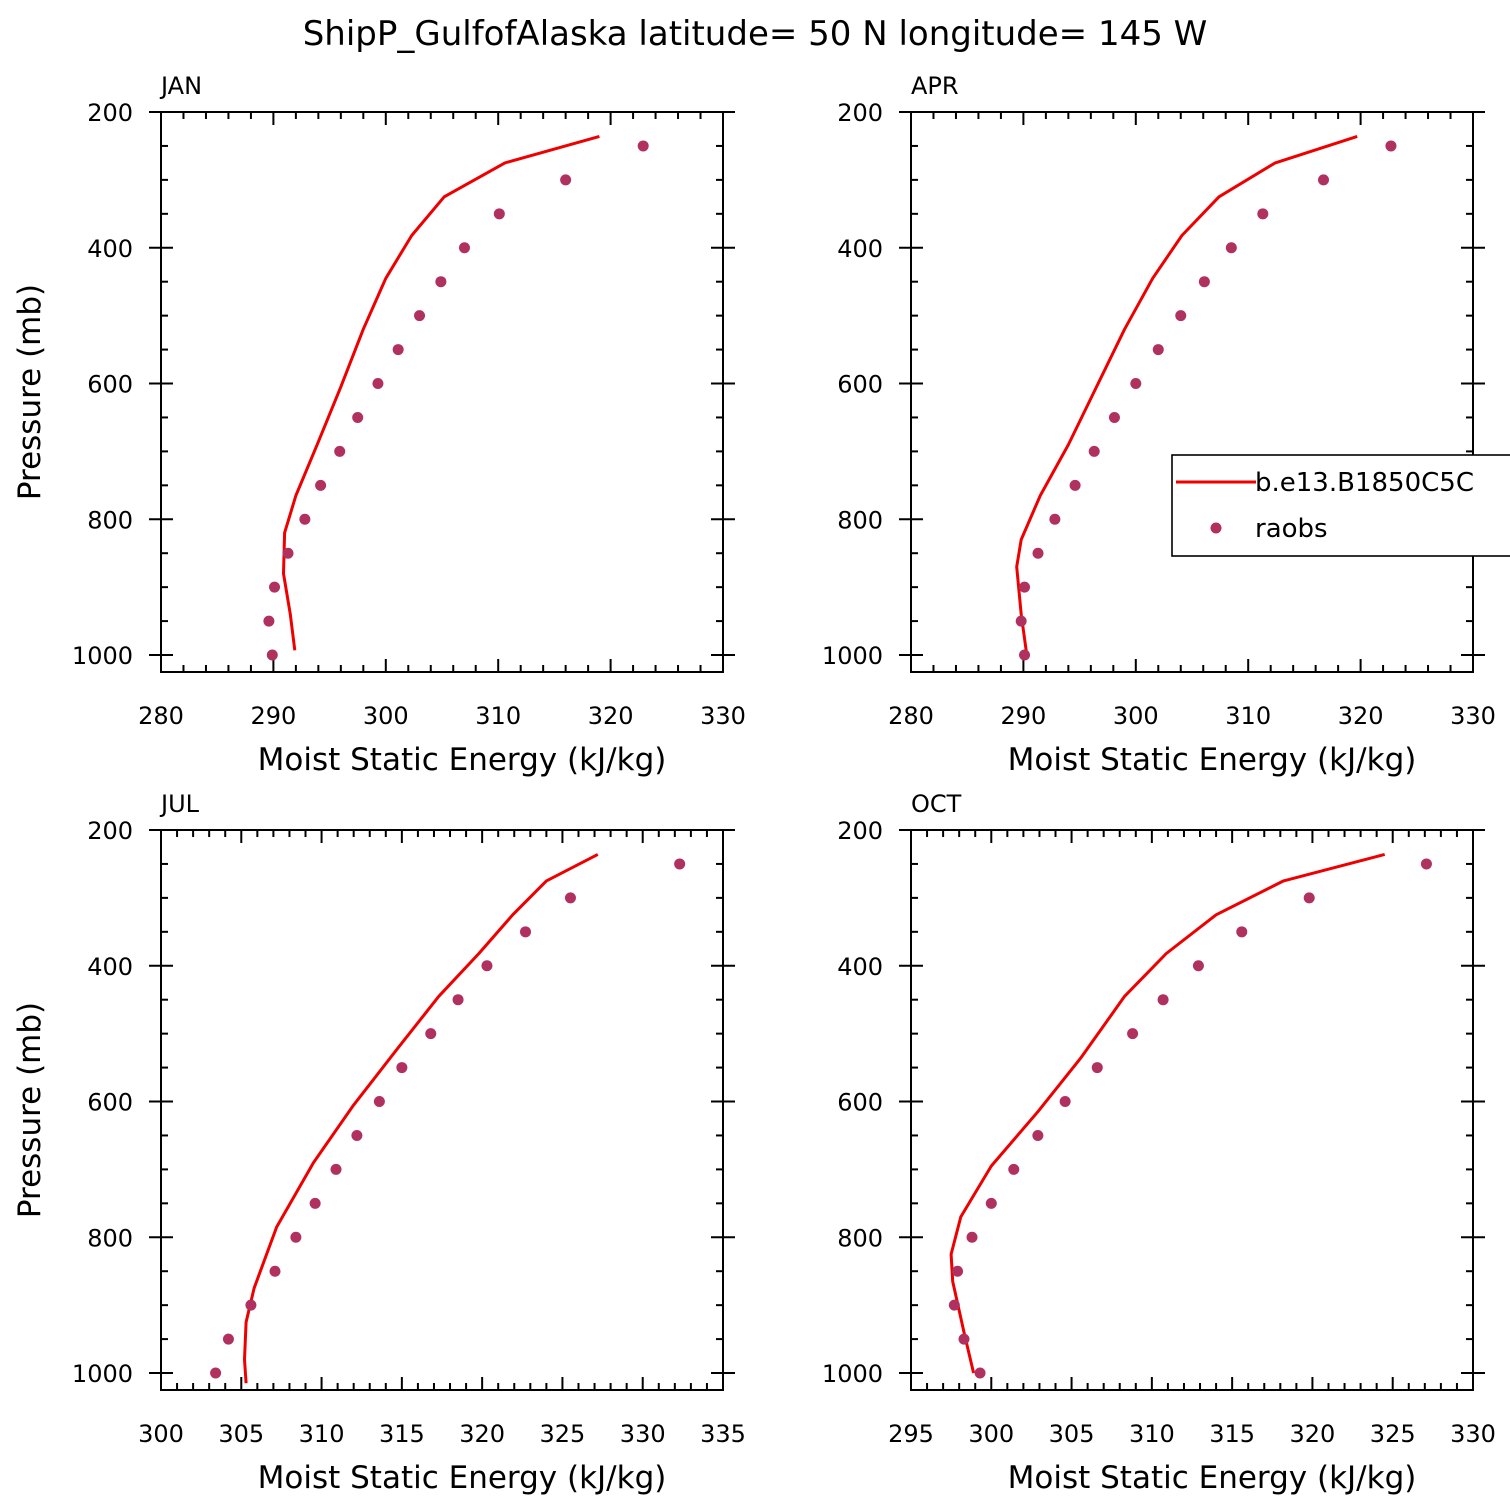 The image size is (1510, 1510). I want to click on x-tick-label: 315, so click(1232, 1434).